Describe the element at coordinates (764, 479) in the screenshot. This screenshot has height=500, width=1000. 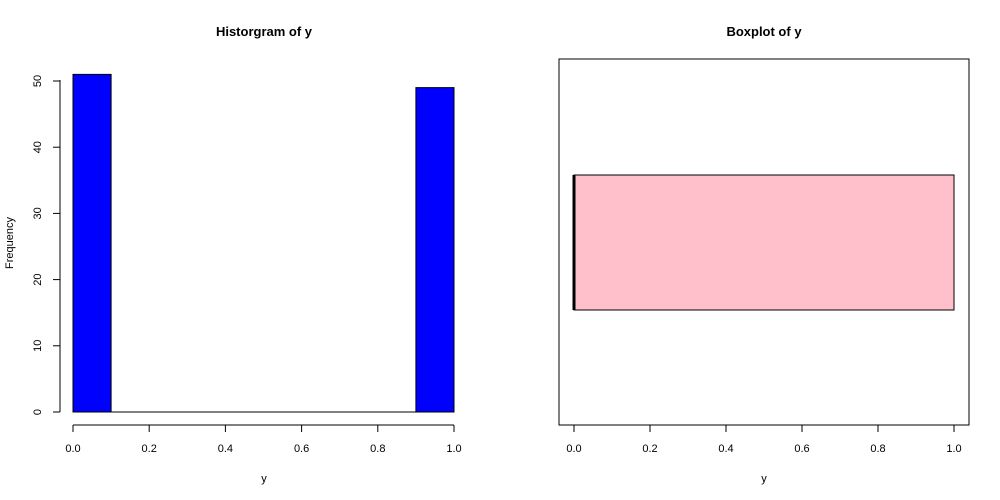
I see `boxplot-x-axis-label: y` at that location.